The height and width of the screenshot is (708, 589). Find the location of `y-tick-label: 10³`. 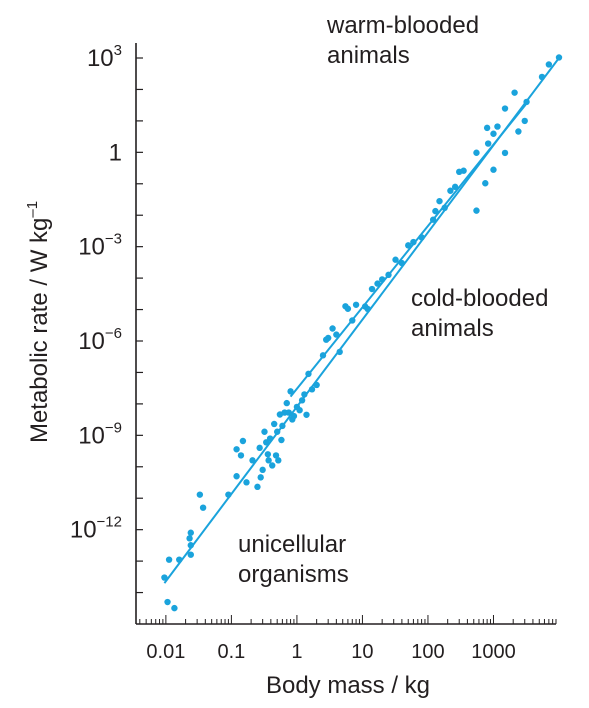

y-tick-label: 10³ is located at coordinates (104, 57).